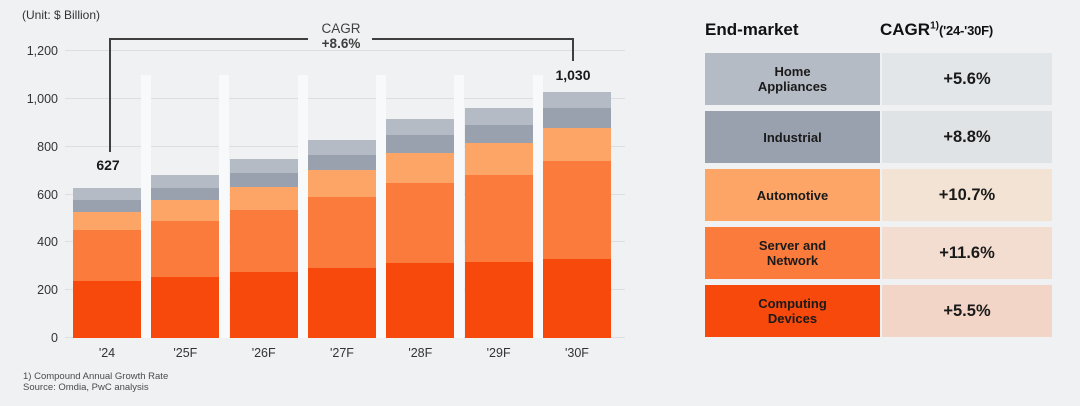 The image size is (1080, 406). What do you see at coordinates (42, 99) in the screenshot?
I see `y-tick-label-1000: 1,000` at bounding box center [42, 99].